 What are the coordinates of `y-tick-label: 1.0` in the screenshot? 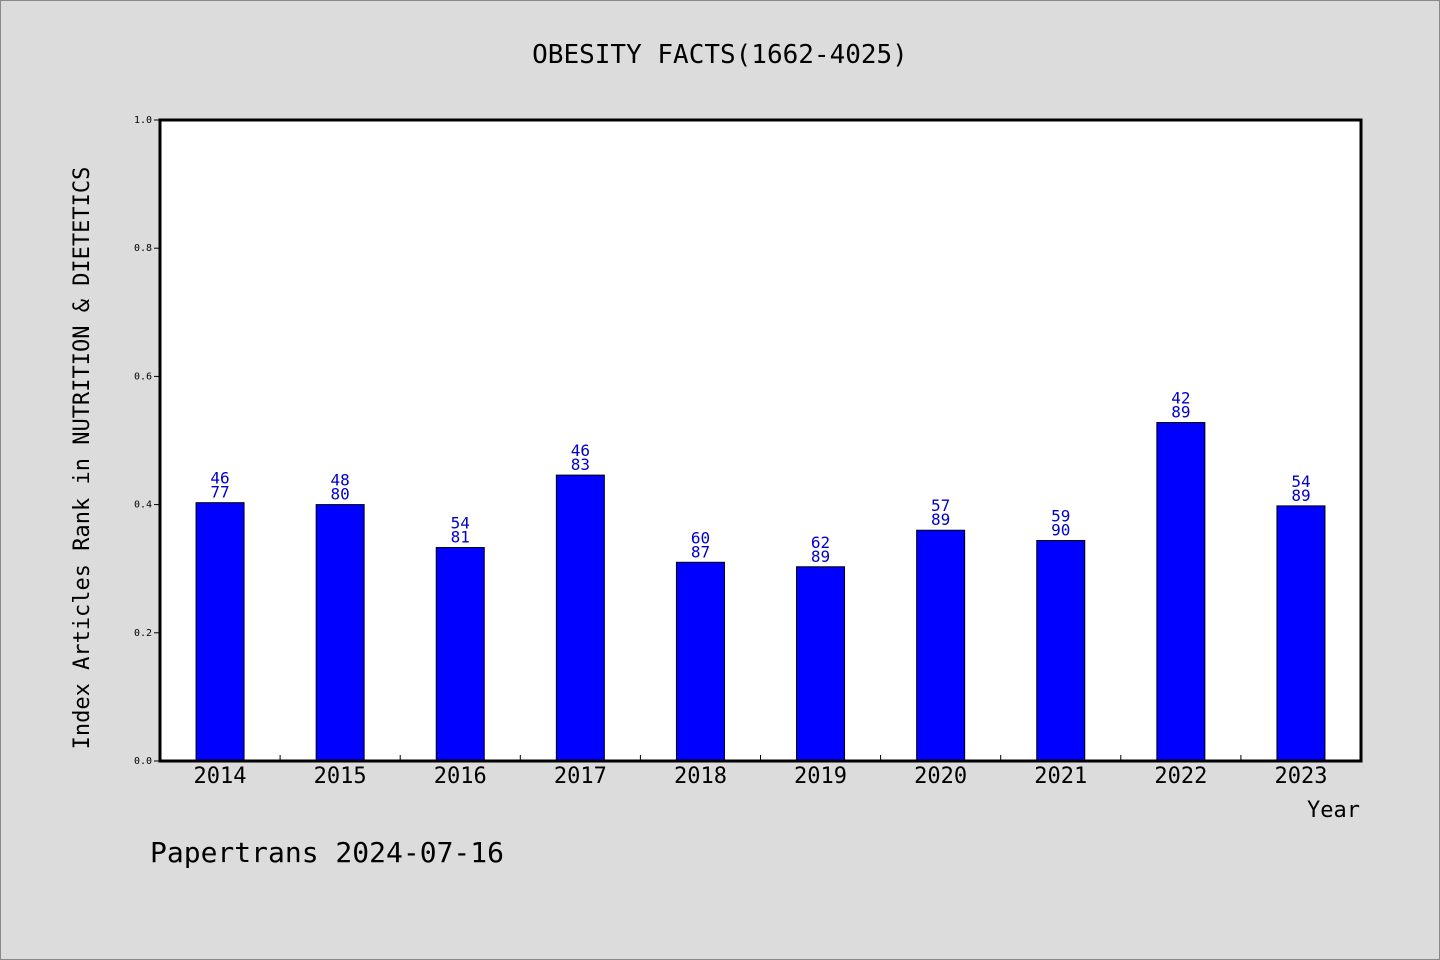 It's located at (143, 120).